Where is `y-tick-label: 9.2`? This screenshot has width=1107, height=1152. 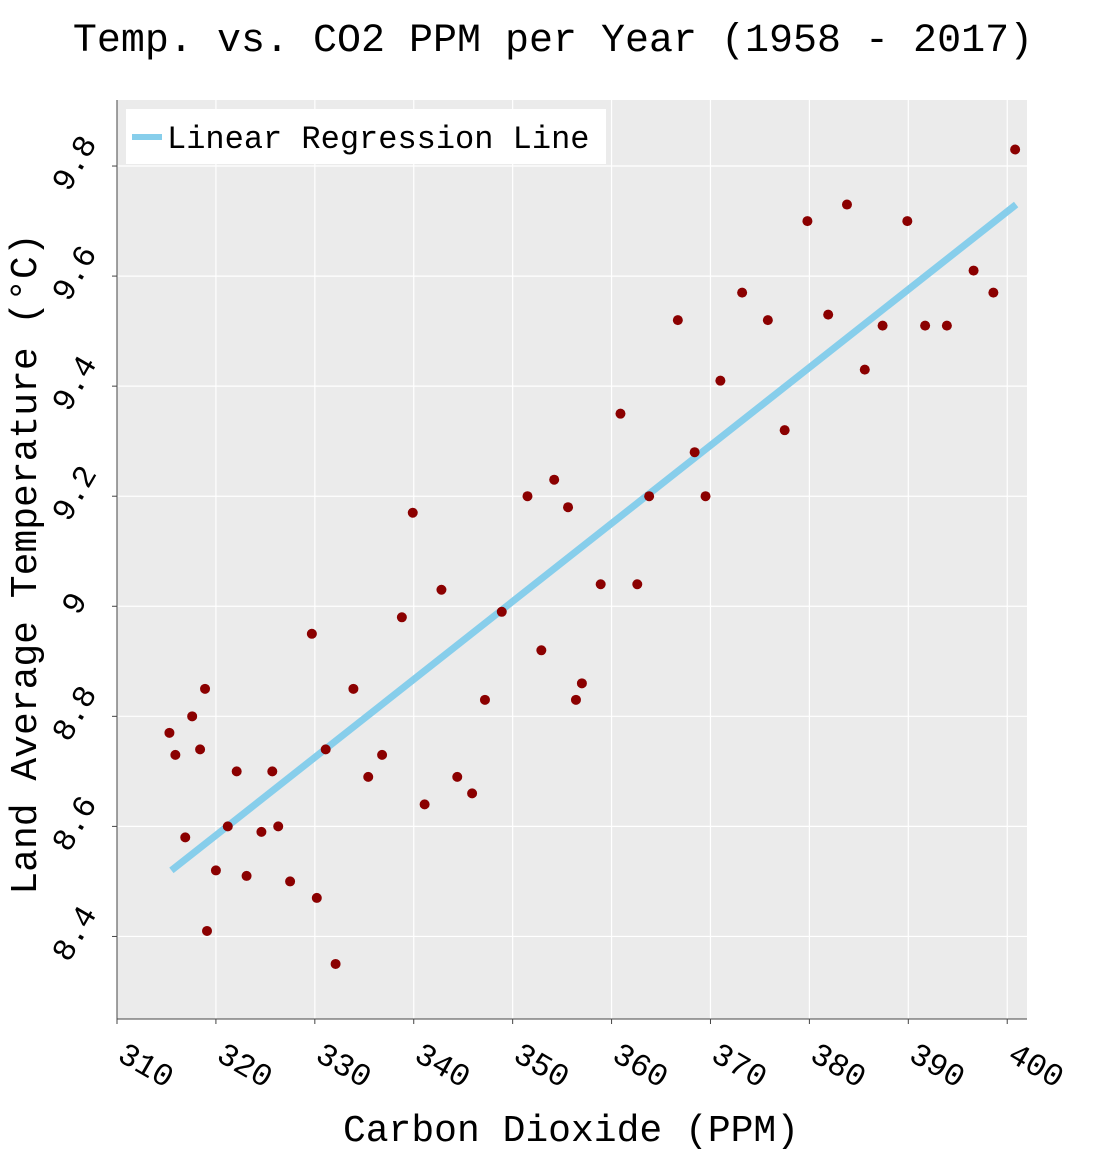 y-tick-label: 9.2 is located at coordinates (75, 494).